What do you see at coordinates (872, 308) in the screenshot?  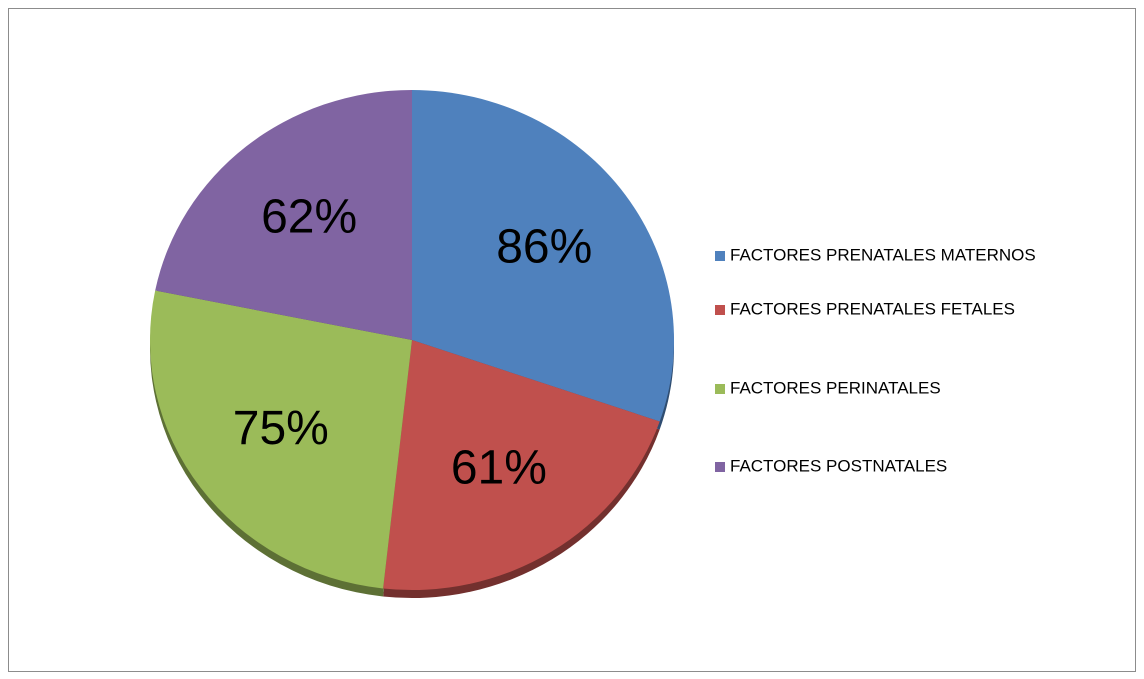 I see `legend-label: FACTORES PRENATALES FETALES` at bounding box center [872, 308].